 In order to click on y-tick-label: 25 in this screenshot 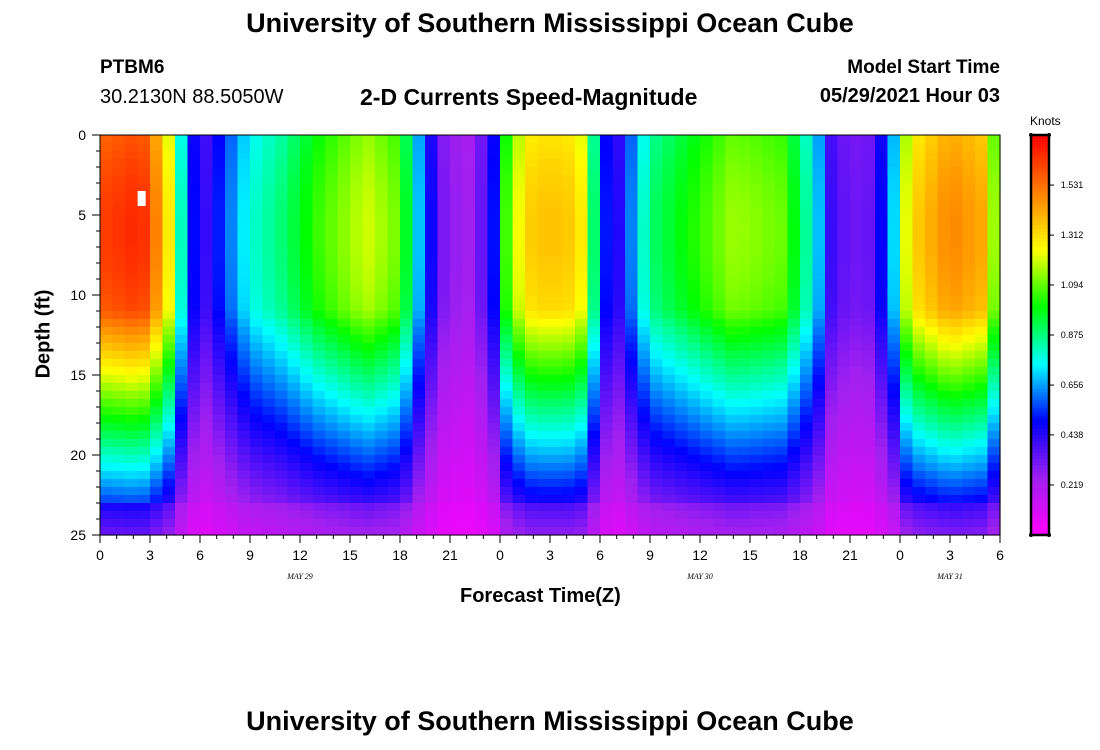, I will do `click(78, 535)`.